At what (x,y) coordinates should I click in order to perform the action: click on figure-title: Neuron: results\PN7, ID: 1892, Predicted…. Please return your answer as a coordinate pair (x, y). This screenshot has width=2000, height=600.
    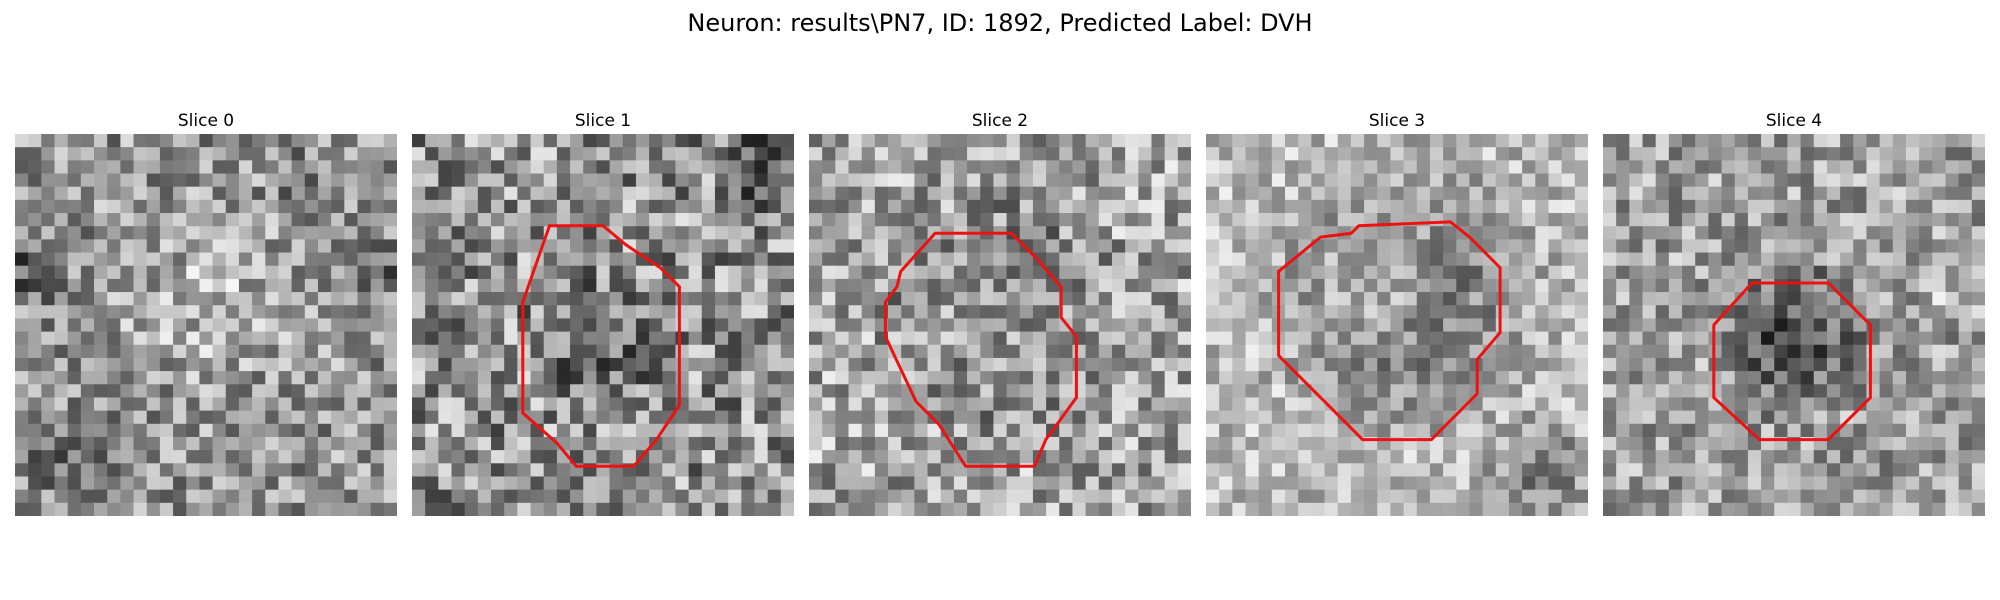
    Looking at the image, I should click on (1000, 23).